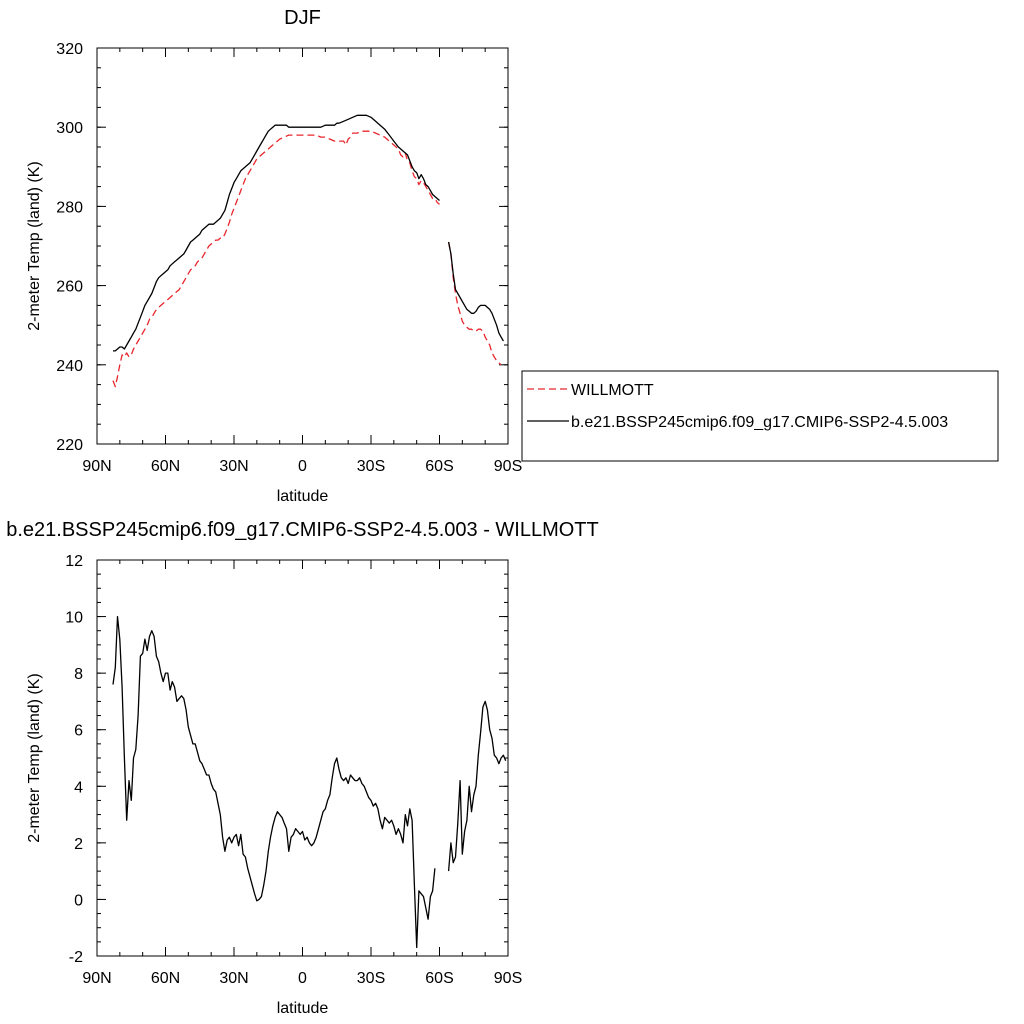  What do you see at coordinates (69, 287) in the screenshot?
I see `y-tick-label: 260` at bounding box center [69, 287].